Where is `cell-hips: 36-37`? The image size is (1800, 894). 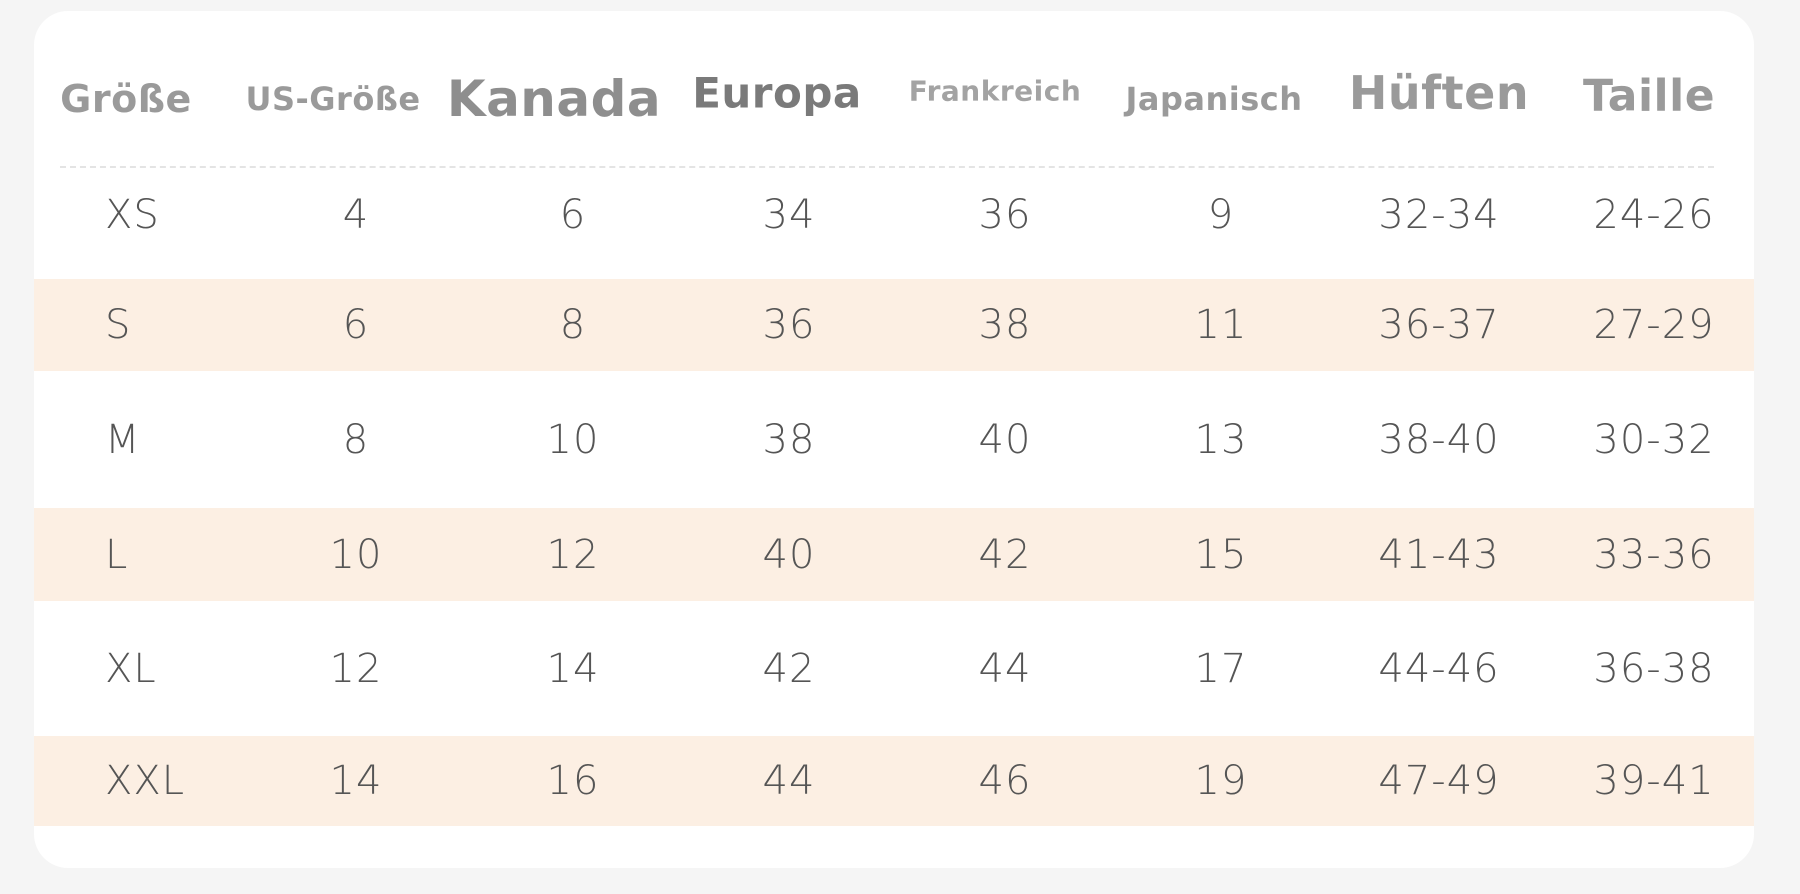 cell-hips: 36-37 is located at coordinates (1439, 325).